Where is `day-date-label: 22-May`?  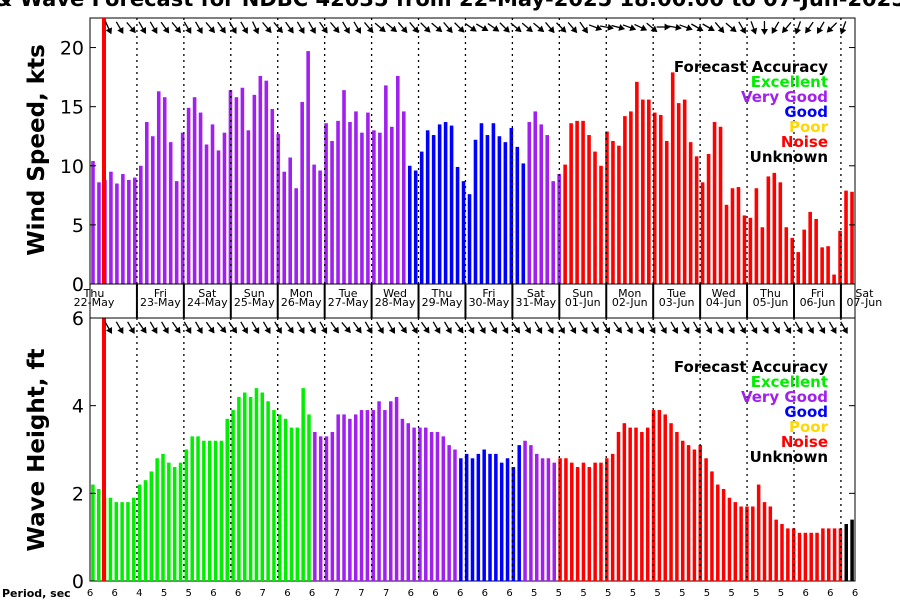
day-date-label: 22-May is located at coordinates (94, 302).